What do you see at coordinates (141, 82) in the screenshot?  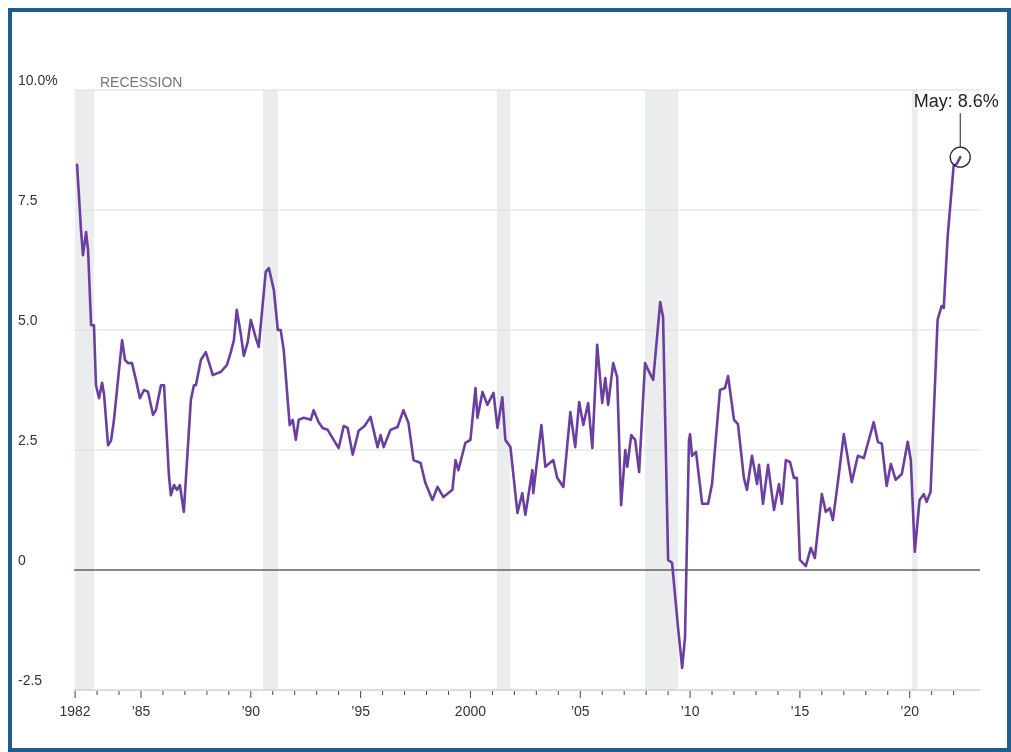 I see `band-label: RECESSION` at bounding box center [141, 82].